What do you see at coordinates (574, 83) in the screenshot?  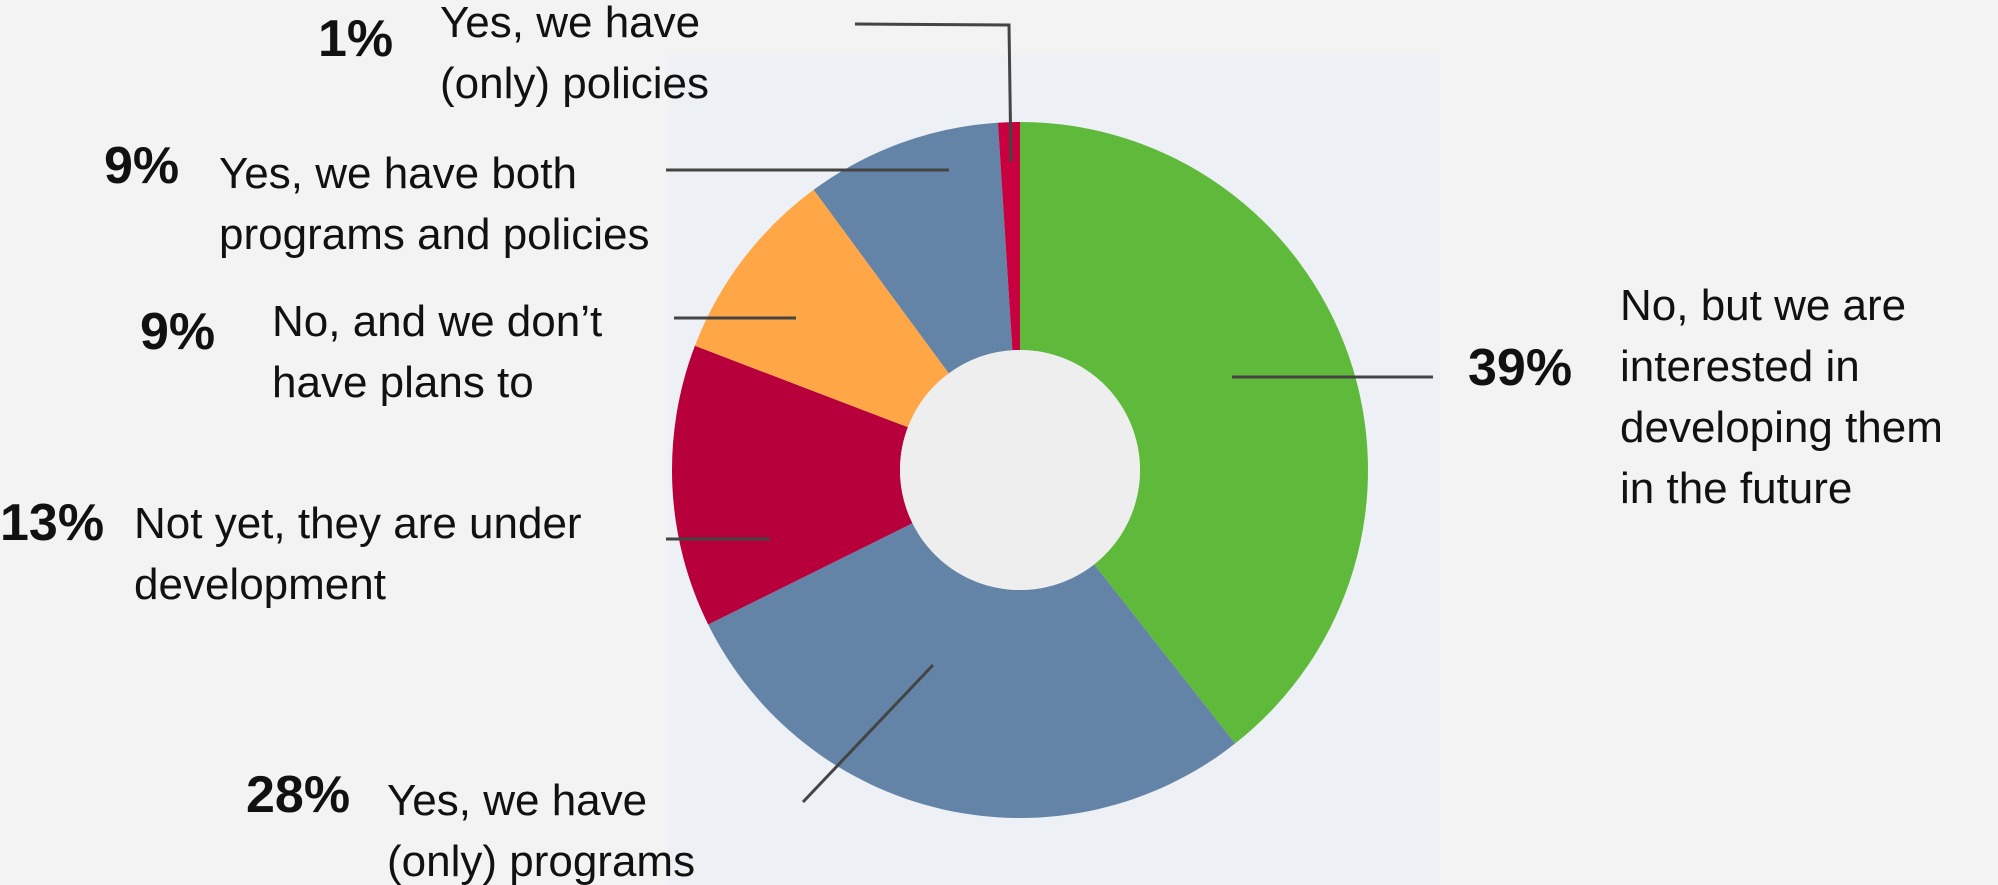 I see `category-label-line: (only) policies` at bounding box center [574, 83].